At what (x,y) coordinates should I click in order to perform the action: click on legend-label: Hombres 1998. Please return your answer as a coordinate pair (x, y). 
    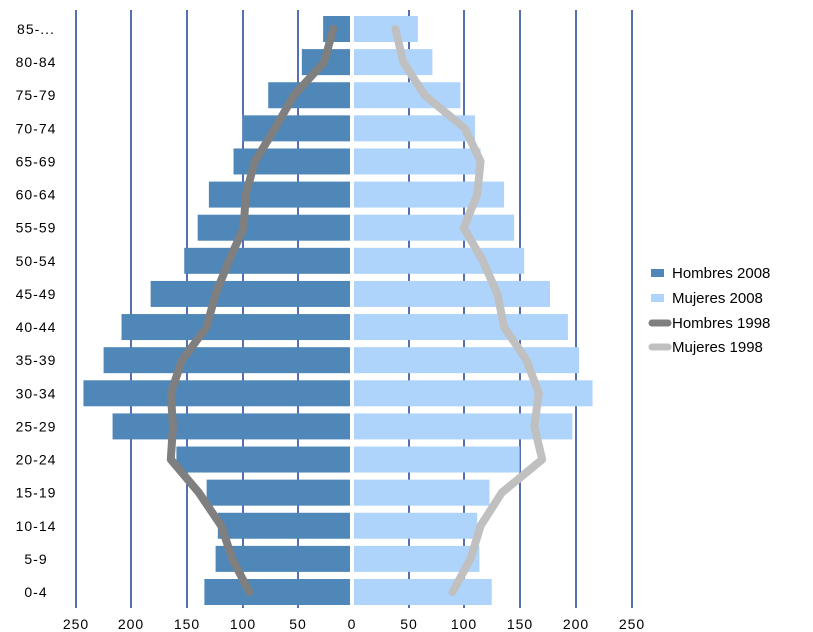
    Looking at the image, I should click on (721, 323).